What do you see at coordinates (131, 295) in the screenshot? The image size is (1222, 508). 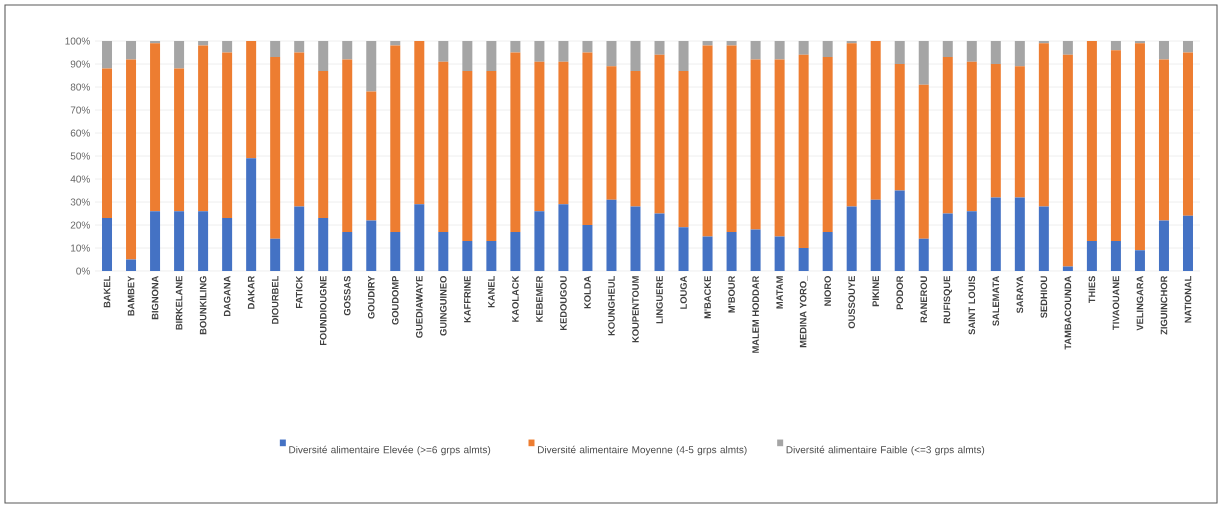 I see `x-tick-label: BAMBEY` at bounding box center [131, 295].